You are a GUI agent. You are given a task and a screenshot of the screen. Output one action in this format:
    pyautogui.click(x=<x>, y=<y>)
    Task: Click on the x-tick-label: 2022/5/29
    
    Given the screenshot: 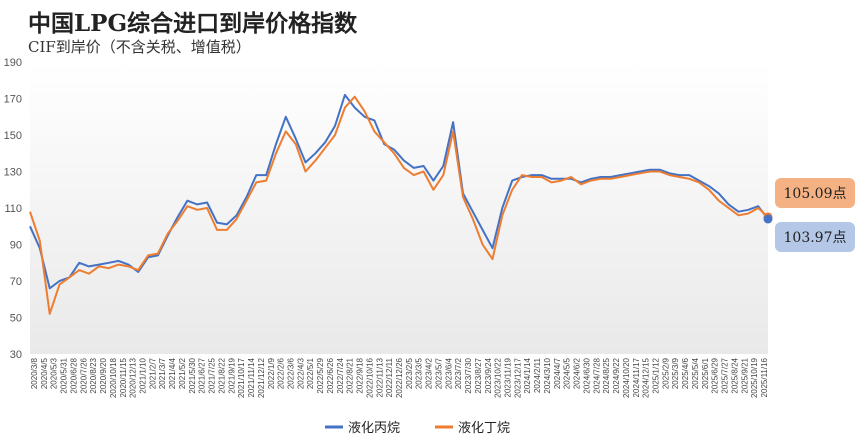 What is the action you would take?
    pyautogui.click(x=320, y=375)
    